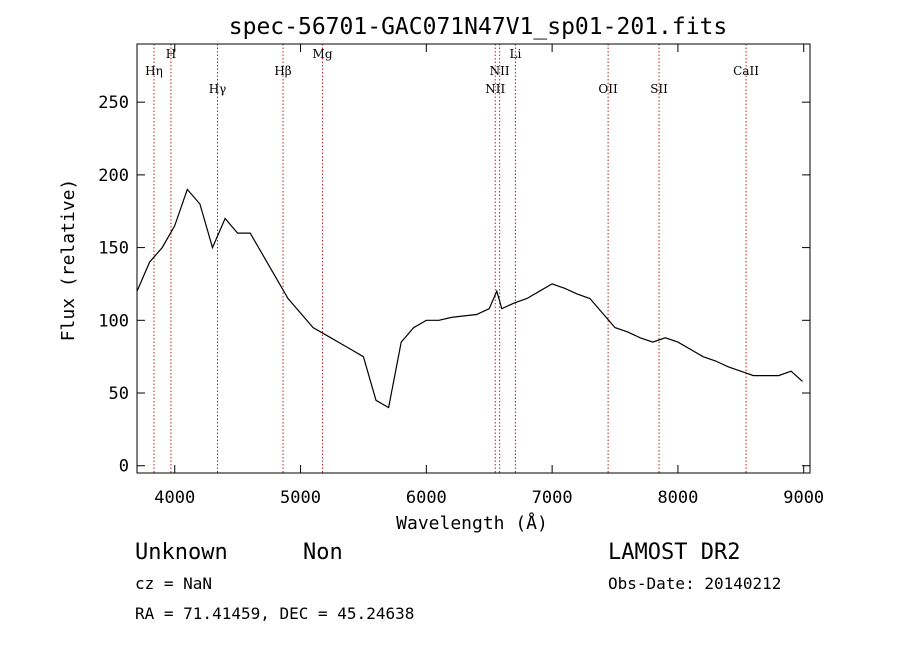 This screenshot has height=649, width=900. Describe the element at coordinates (608, 89) in the screenshot. I see `spectral-line-label: OII` at that location.